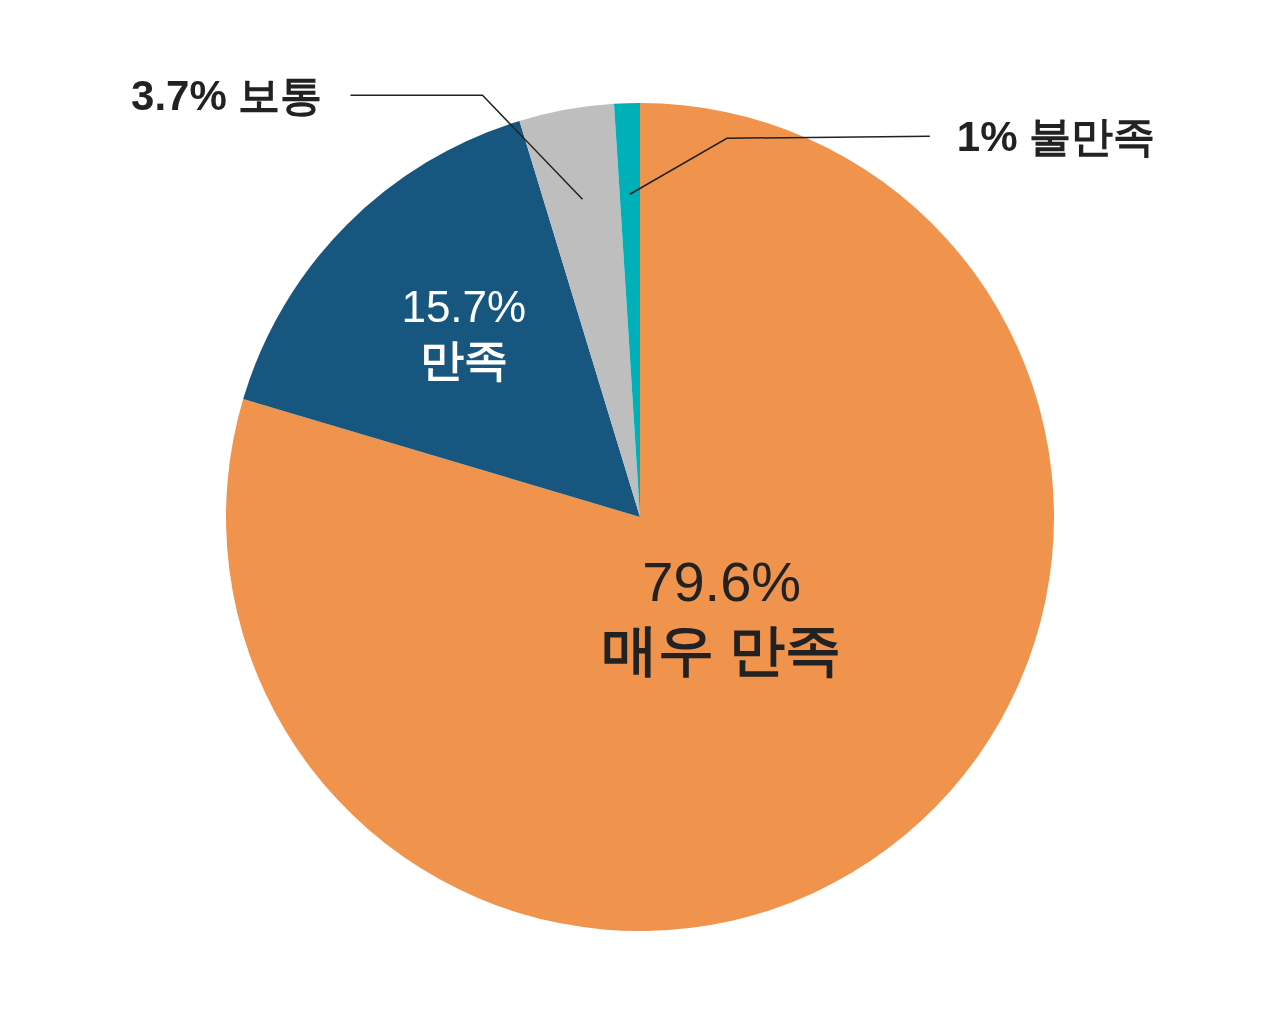 The height and width of the screenshot is (1036, 1280). Describe the element at coordinates (227, 96) in the screenshot. I see `slice-label: 3.7% 보통` at that location.